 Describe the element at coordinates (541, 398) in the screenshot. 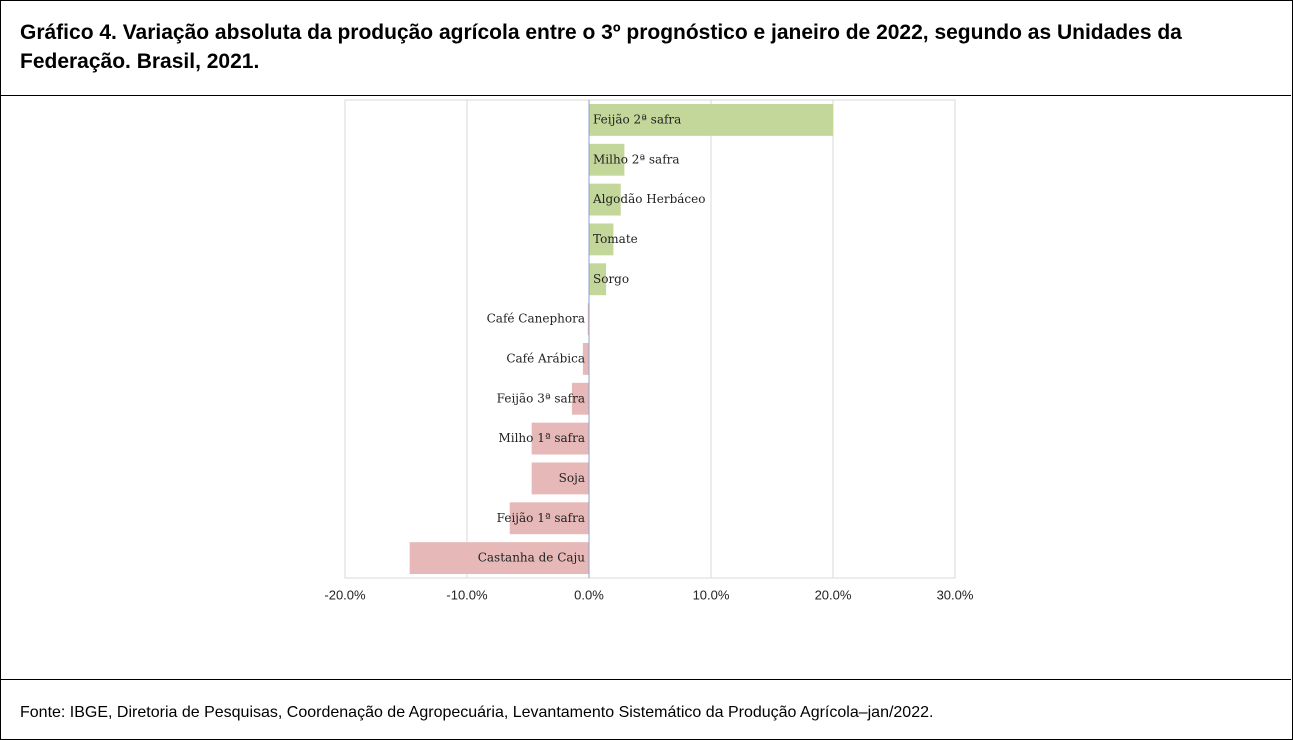

I see `category-label: Feijão 3ª safra` at that location.